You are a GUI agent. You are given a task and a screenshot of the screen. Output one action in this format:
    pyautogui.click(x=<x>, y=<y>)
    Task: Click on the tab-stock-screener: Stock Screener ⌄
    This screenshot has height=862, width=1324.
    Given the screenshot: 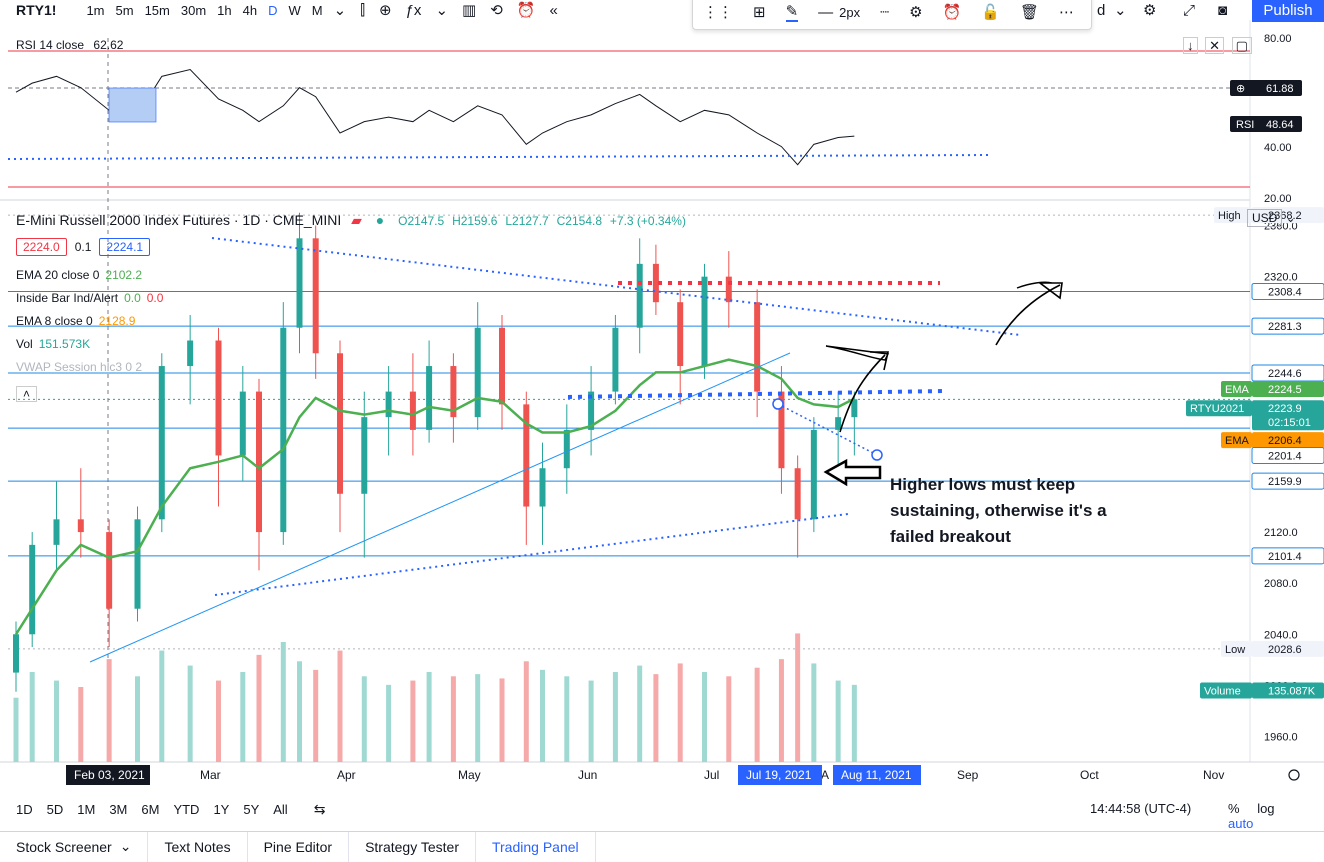 What is the action you would take?
    pyautogui.click(x=74, y=846)
    